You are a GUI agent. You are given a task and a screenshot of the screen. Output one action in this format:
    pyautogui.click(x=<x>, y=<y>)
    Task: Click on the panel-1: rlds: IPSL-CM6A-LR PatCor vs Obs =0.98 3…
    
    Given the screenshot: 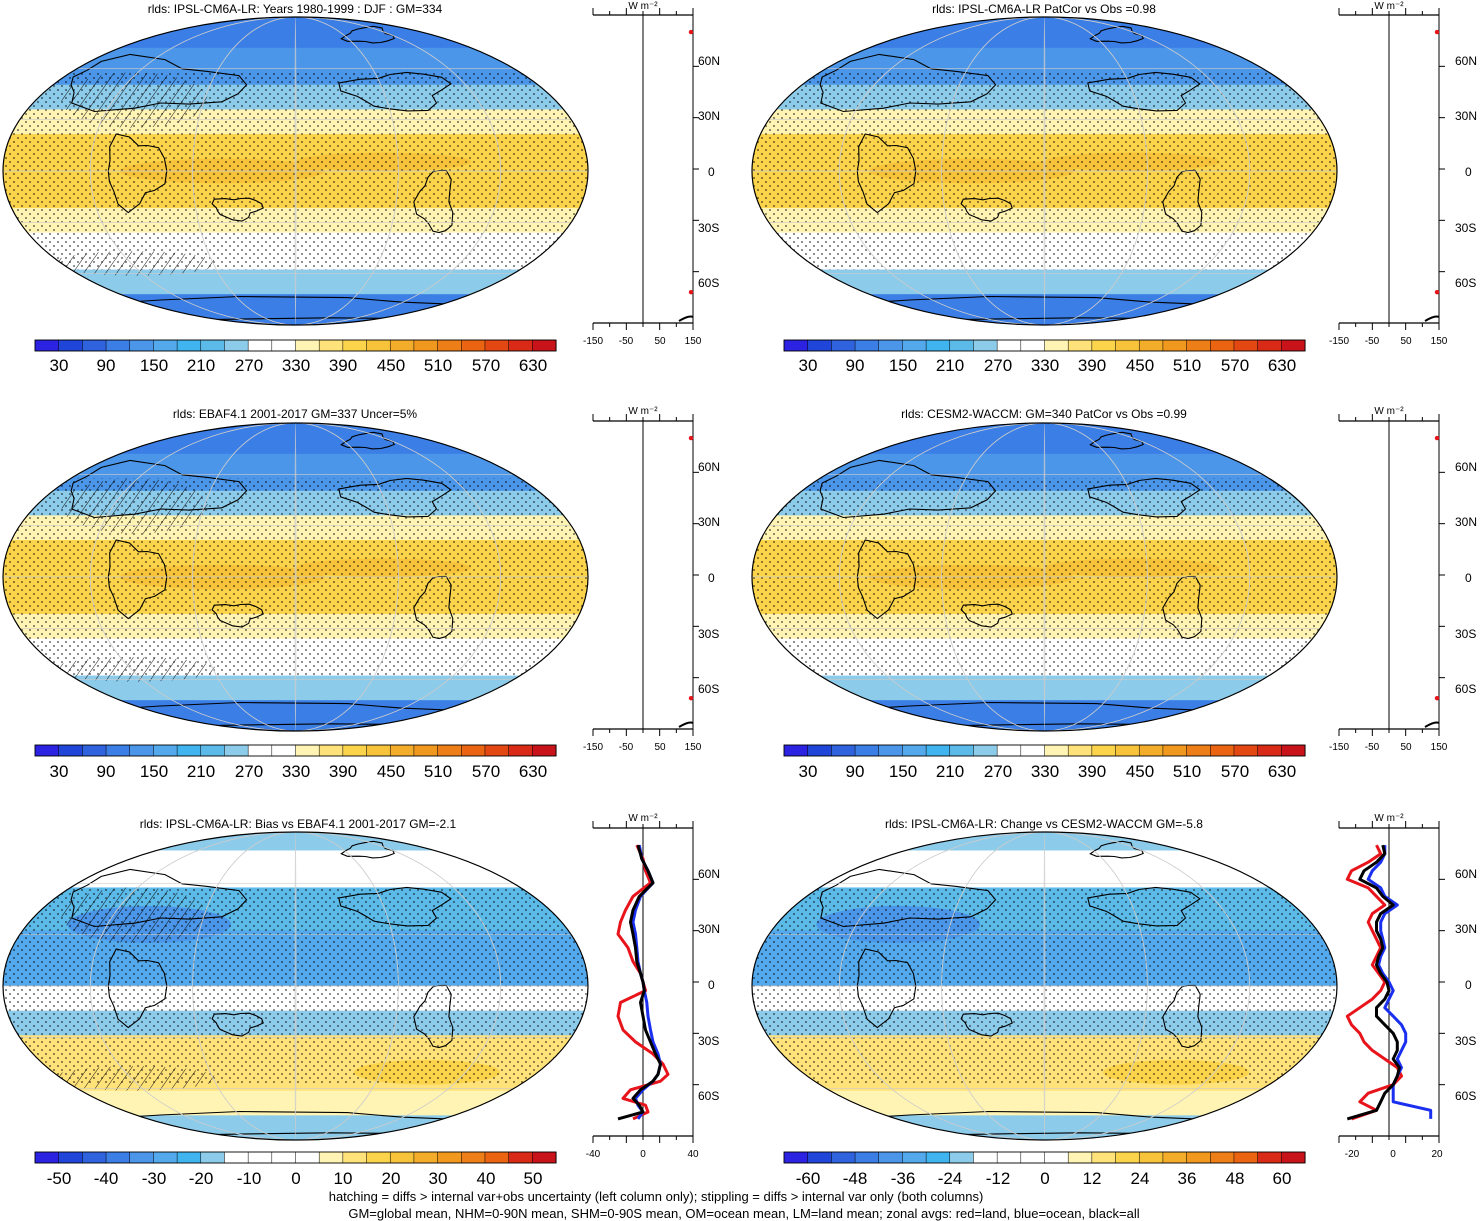 What is the action you would take?
    pyautogui.click(x=1114, y=188)
    